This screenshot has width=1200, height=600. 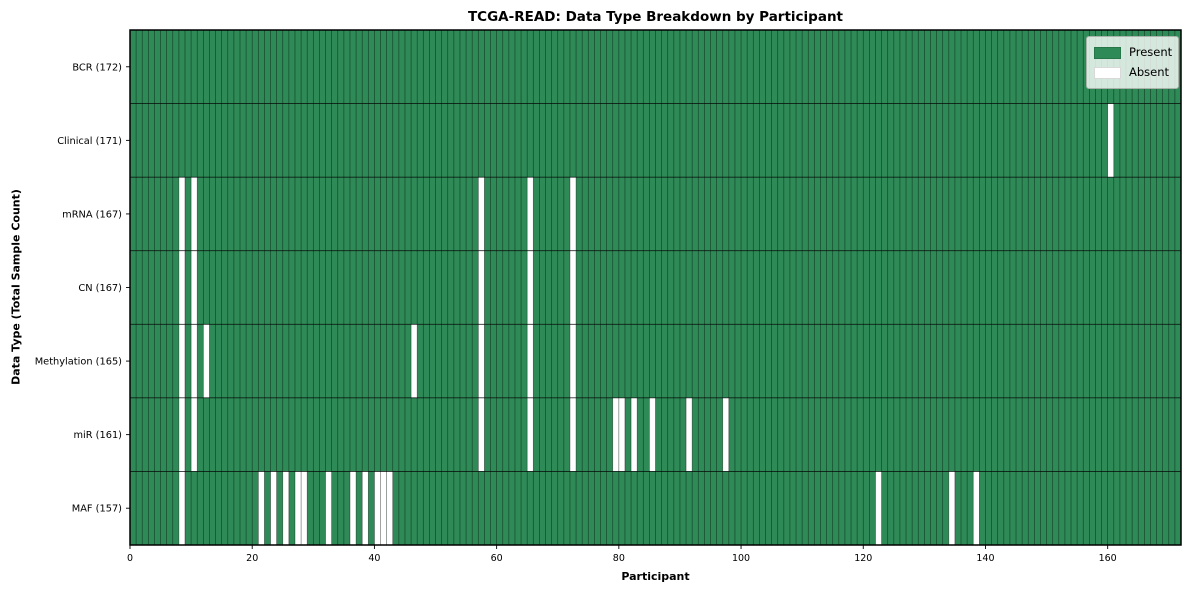 What do you see at coordinates (97, 435) in the screenshot?
I see `row-label: miR (161)` at bounding box center [97, 435].